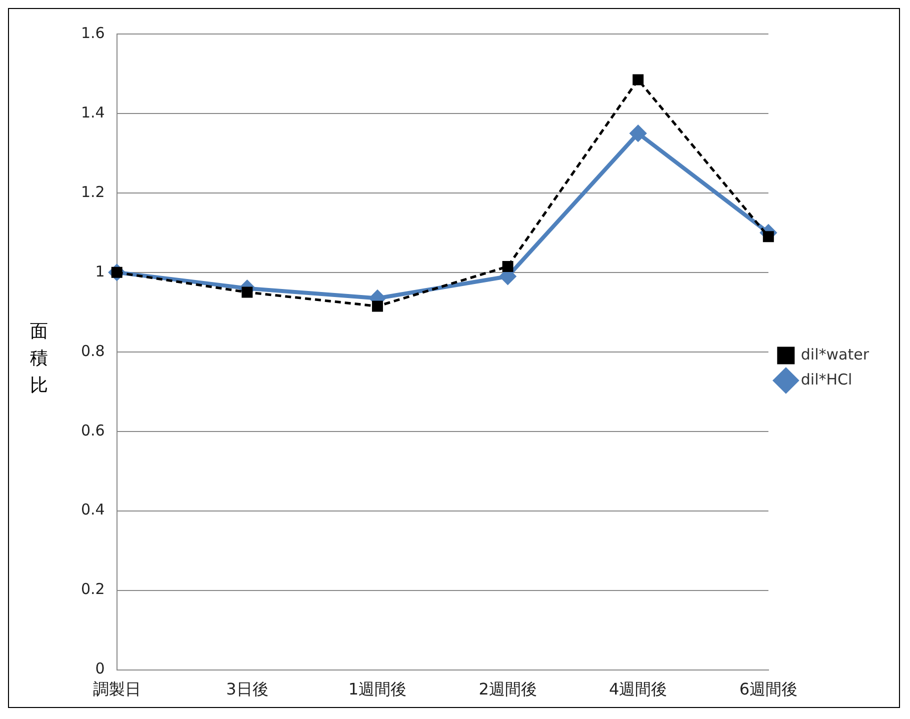 The width and height of the screenshot is (910, 719). I want to click on y-tick-label: 0.2, so click(92, 589).